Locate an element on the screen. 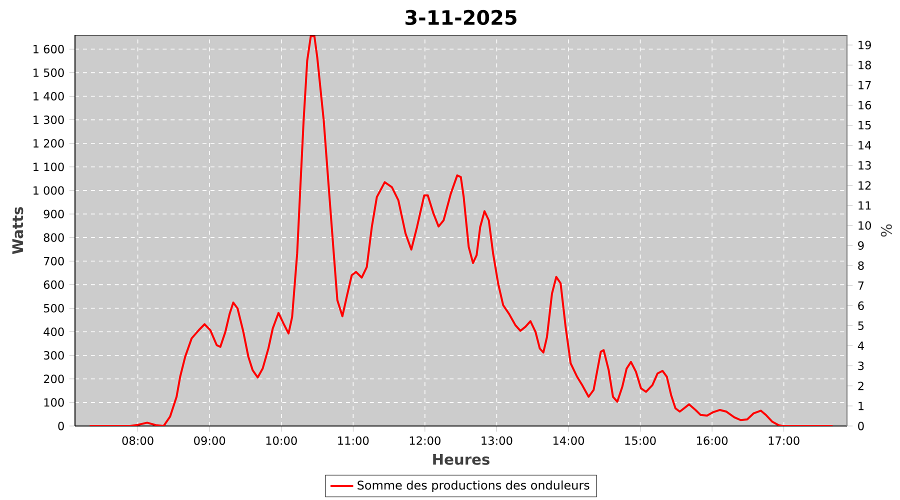 The height and width of the screenshot is (500, 900). y-tick-label: 800 is located at coordinates (54, 237).